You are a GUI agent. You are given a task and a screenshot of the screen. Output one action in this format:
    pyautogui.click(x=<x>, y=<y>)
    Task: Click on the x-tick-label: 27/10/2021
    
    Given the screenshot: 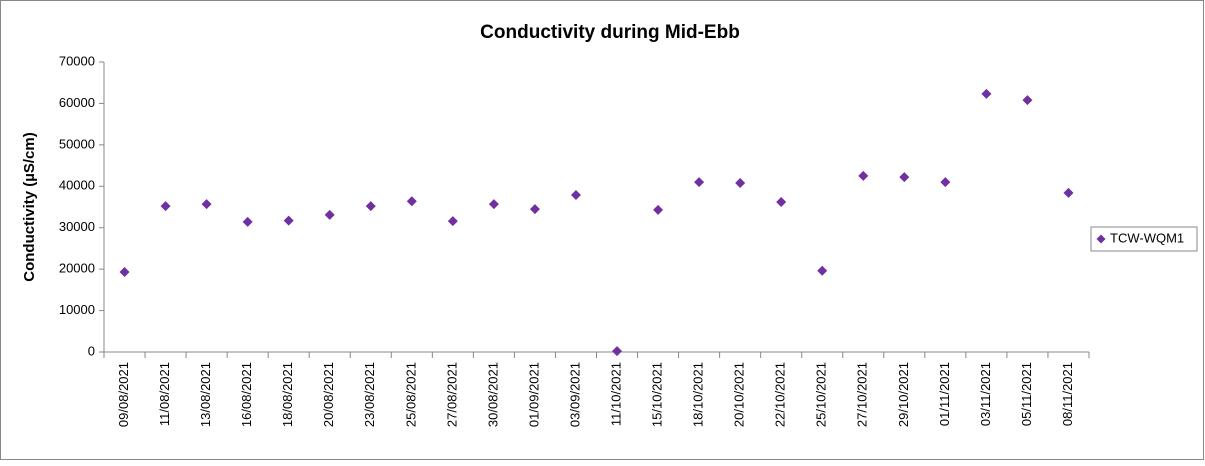 What is the action you would take?
    pyautogui.click(x=862, y=394)
    